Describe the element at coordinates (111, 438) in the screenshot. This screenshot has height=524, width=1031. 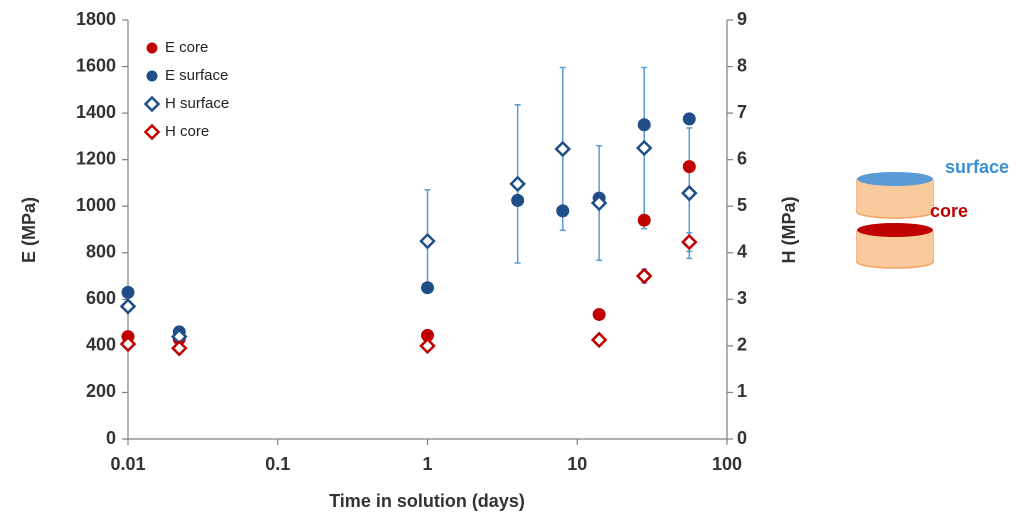
I see `y-tick-label: 0` at that location.